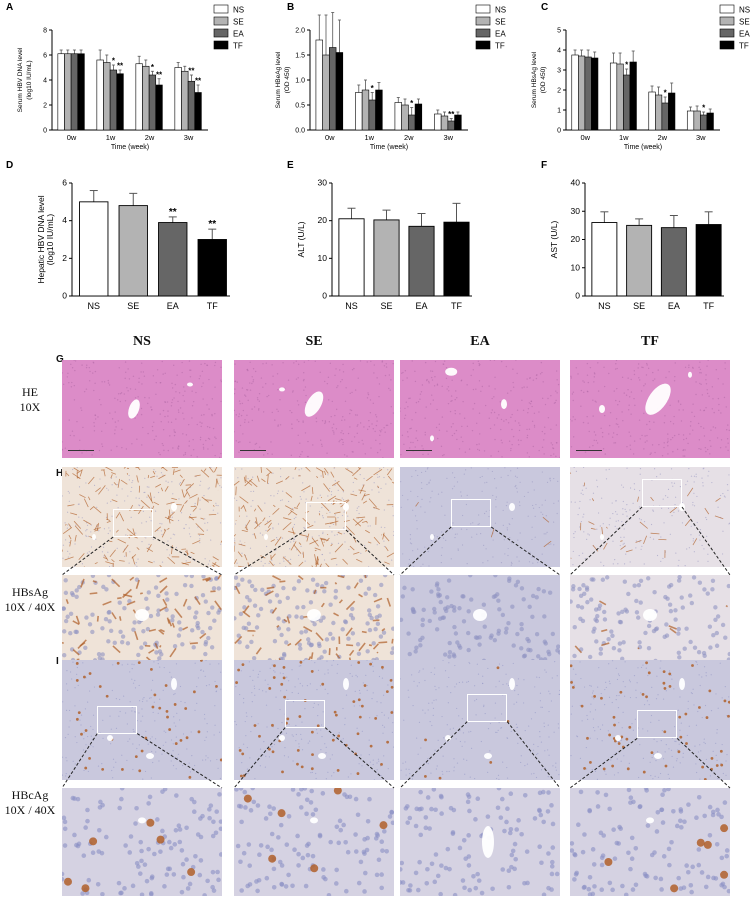 The height and width of the screenshot is (901, 753). What do you see at coordinates (559, 51) in the screenshot?
I see `y-tick-label: 4` at bounding box center [559, 51].